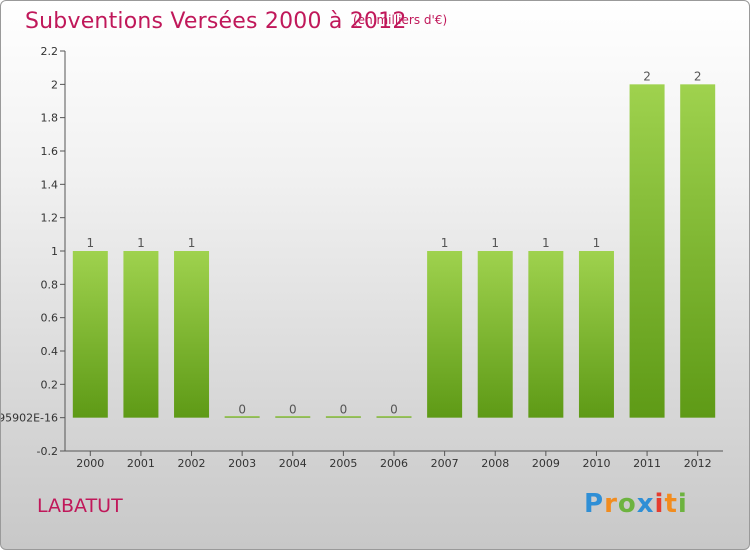 The height and width of the screenshot is (550, 750). I want to click on y-tick-label: -1.5265566588595902E-16, so click(29, 418).